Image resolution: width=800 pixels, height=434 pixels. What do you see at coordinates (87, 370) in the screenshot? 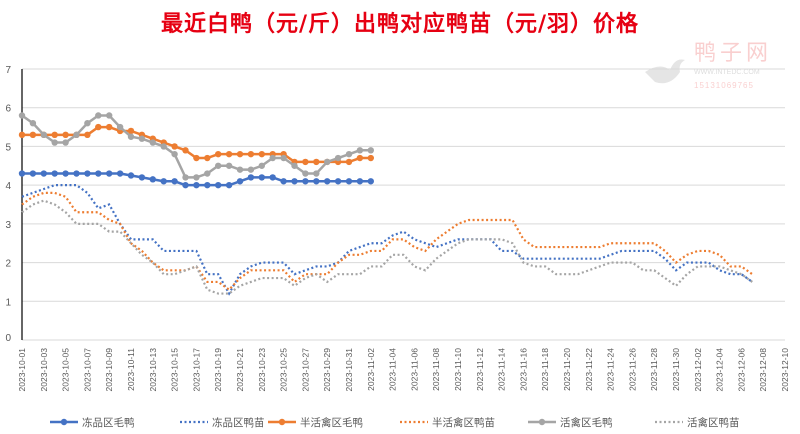
I see `x-tick-label: 2023-10-07` at bounding box center [87, 370].